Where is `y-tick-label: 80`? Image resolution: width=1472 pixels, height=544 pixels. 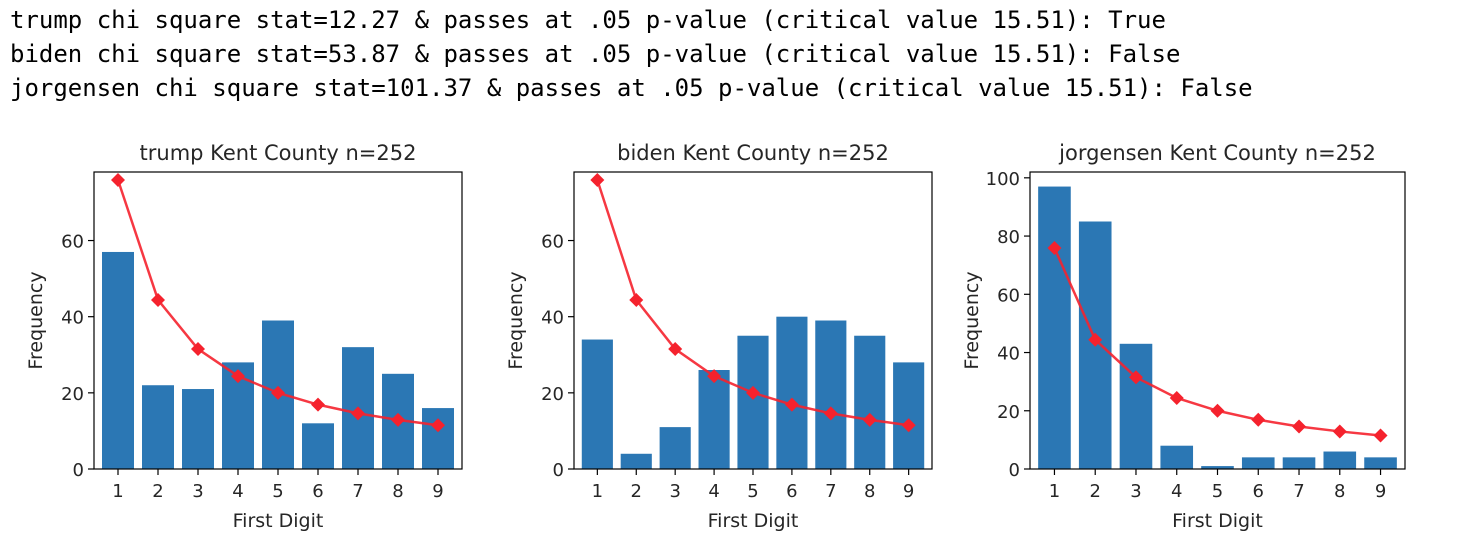 y-tick-label: 80 is located at coordinates (1008, 237).